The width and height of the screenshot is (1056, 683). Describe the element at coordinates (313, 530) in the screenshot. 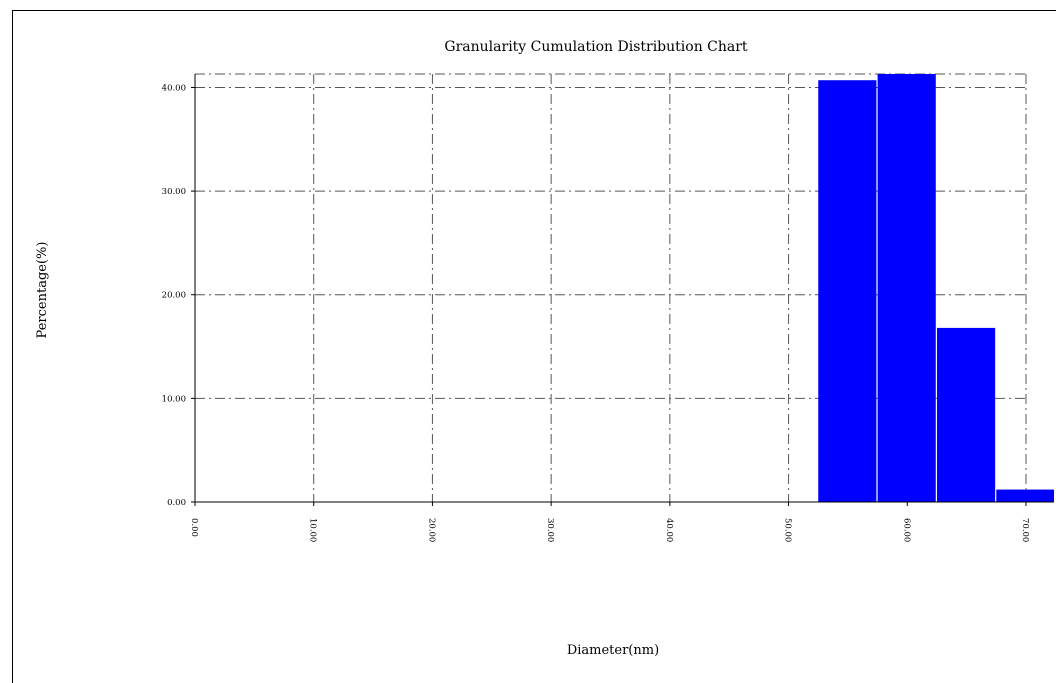

I see `x-tick-label: 10.00` at that location.